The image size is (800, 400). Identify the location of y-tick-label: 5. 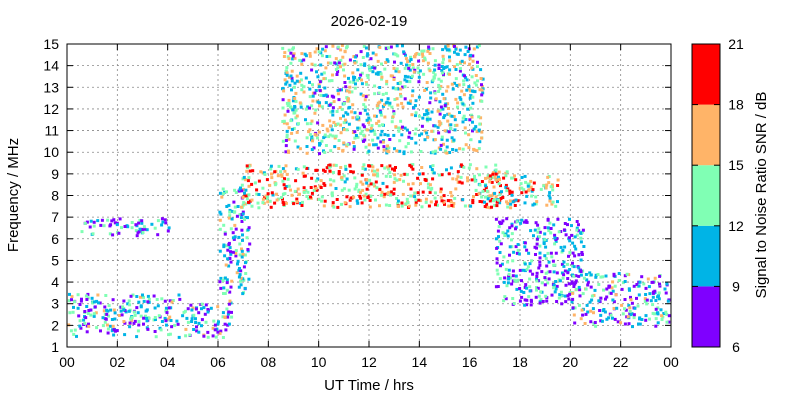
(55, 260).